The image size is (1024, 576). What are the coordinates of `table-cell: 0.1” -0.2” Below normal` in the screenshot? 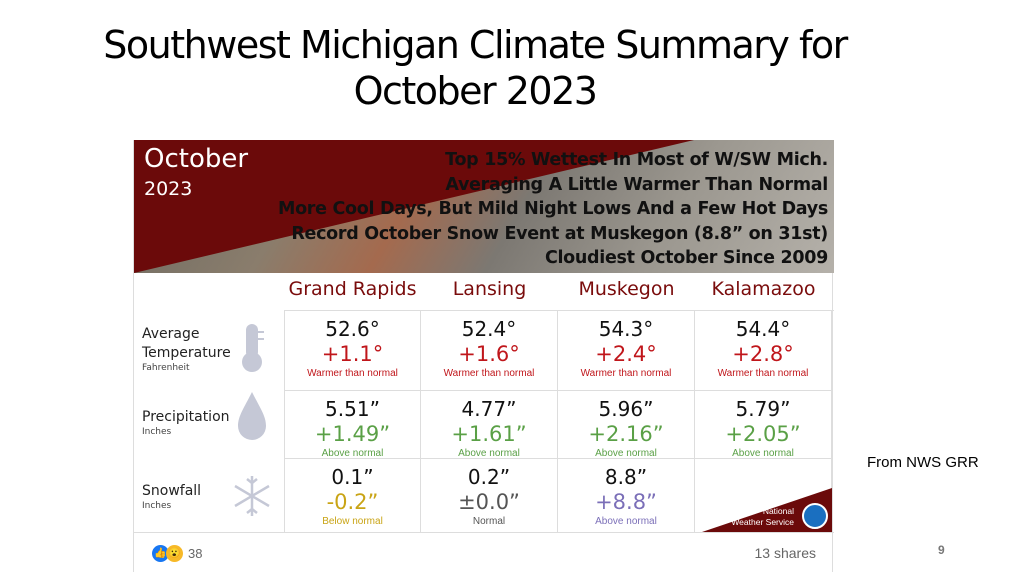 It's located at (352, 496).